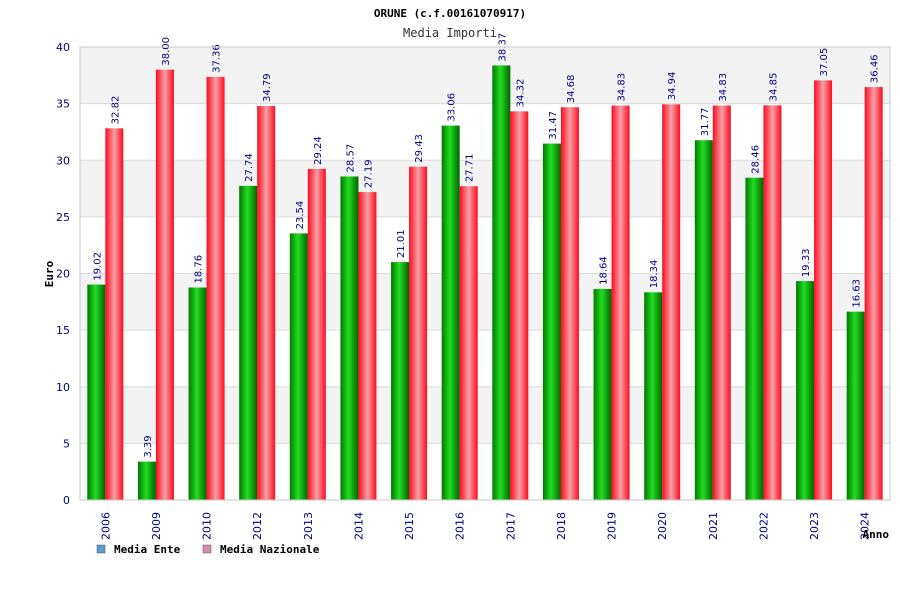 The image size is (900, 600). What do you see at coordinates (217, 58) in the screenshot?
I see `data-label: 37.36` at bounding box center [217, 58].